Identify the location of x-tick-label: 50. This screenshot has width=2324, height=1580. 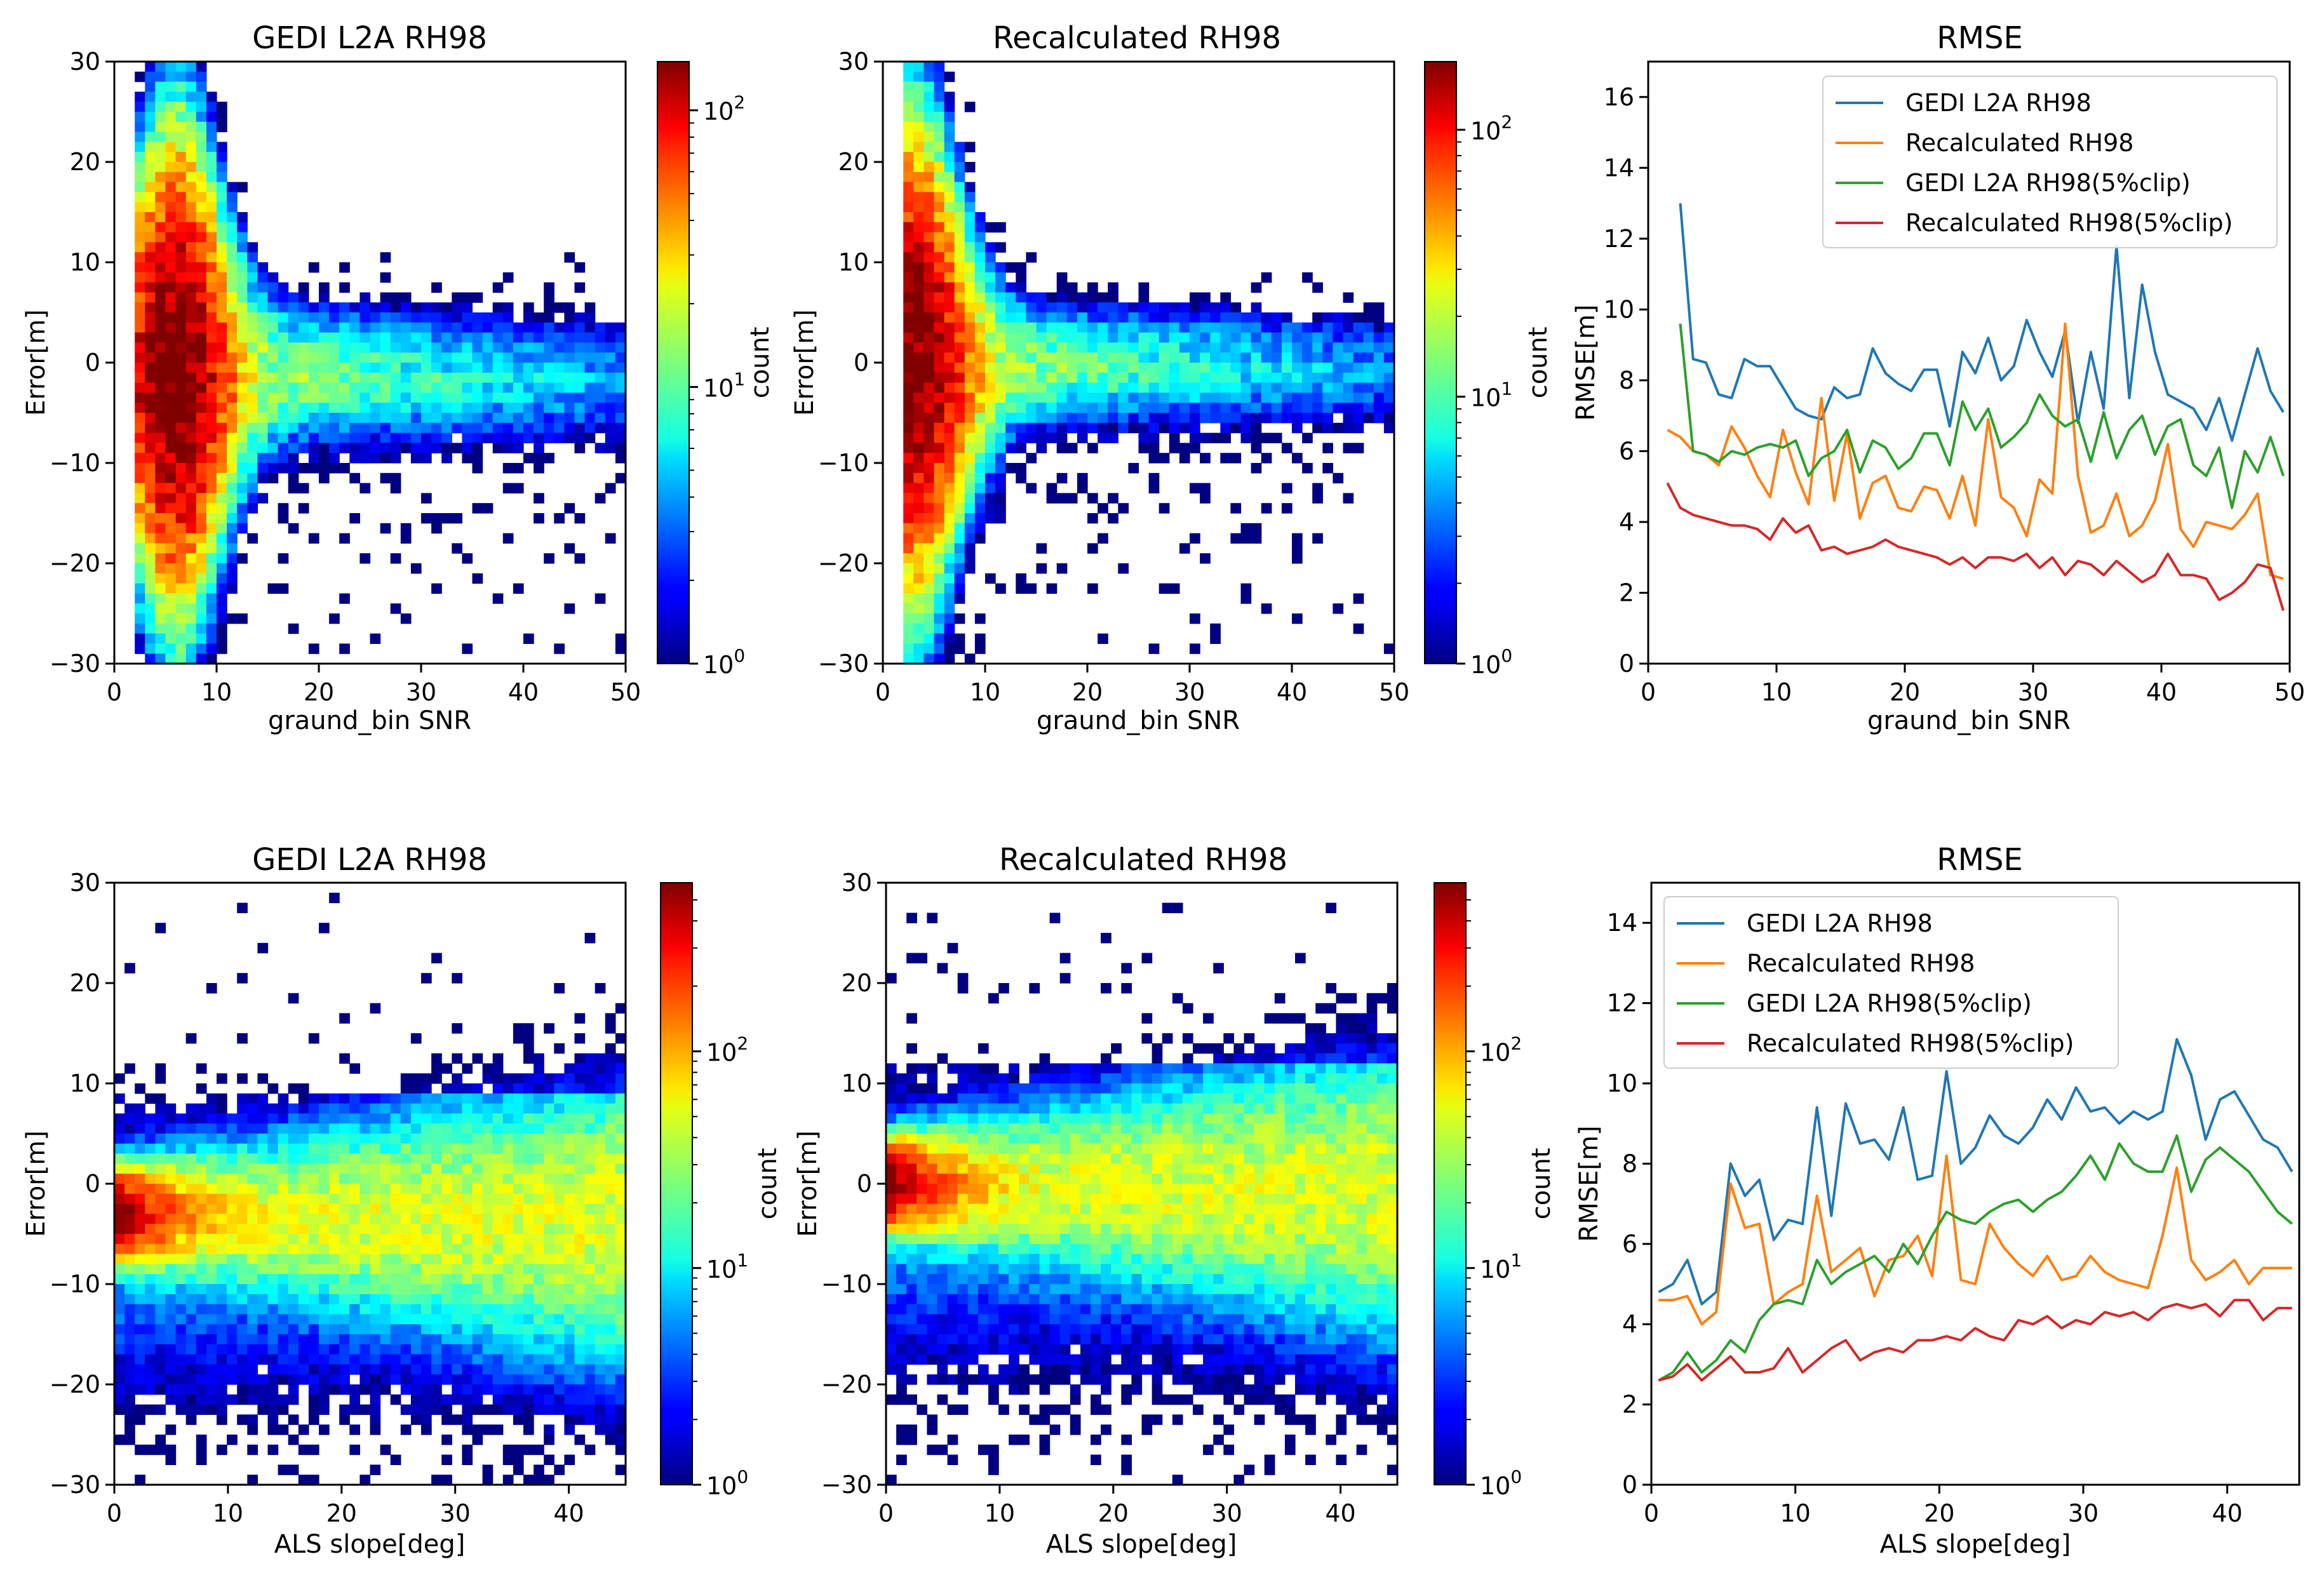
(1394, 692).